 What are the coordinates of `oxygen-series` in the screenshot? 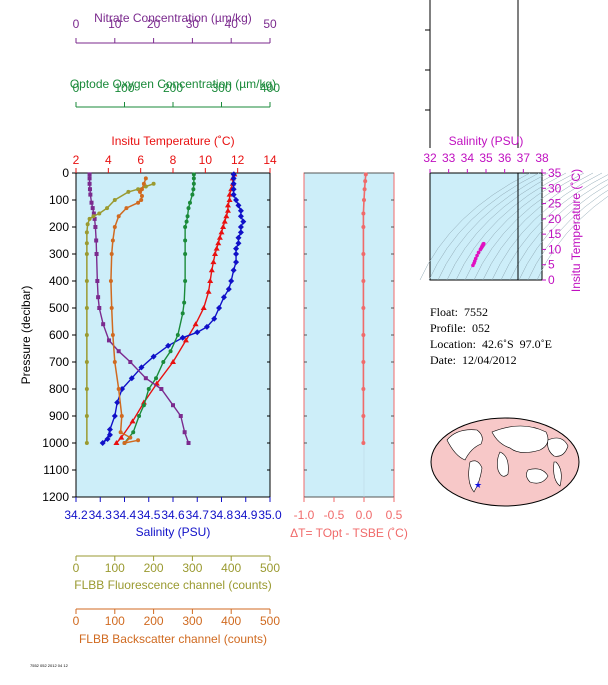 It's located at (159, 308).